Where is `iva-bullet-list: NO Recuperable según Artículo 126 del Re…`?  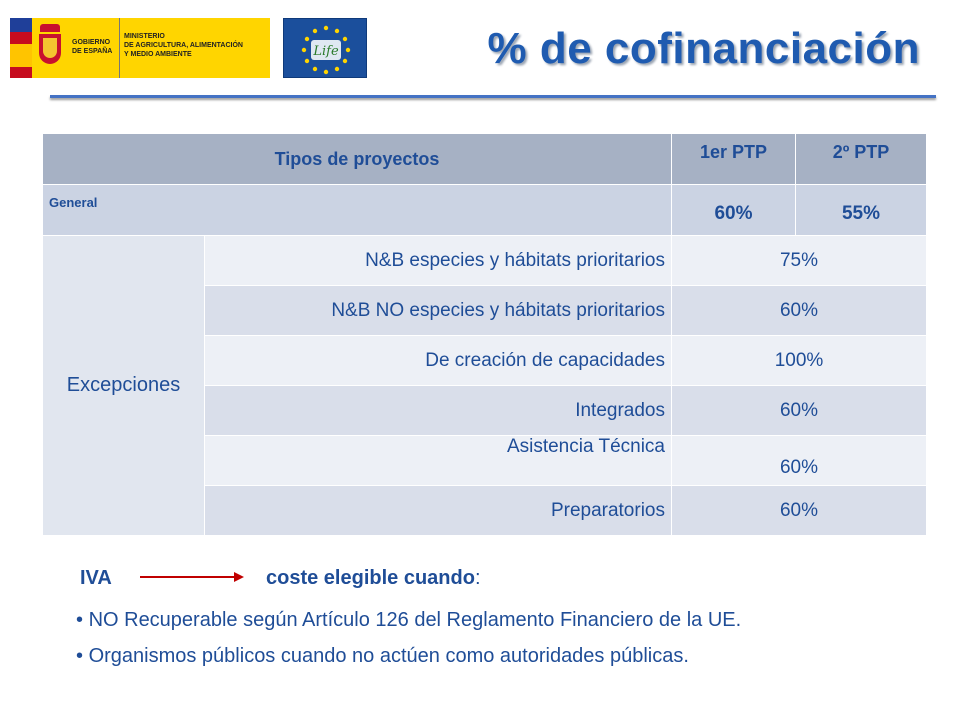 iva-bullet-list: NO Recuperable según Artículo 126 del Re… is located at coordinates (409, 638).